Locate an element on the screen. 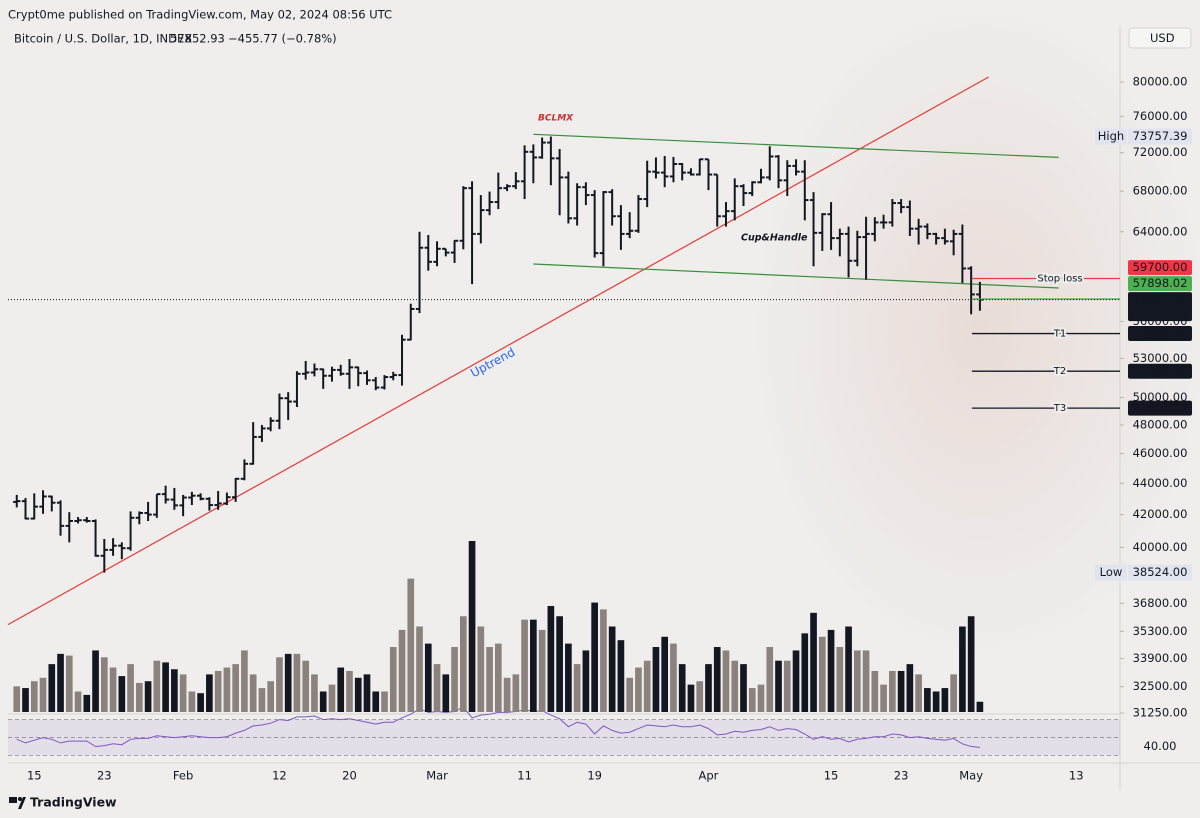 This screenshot has width=1200, height=818. rsi-tick-label: 40.00 is located at coordinates (1160, 746).